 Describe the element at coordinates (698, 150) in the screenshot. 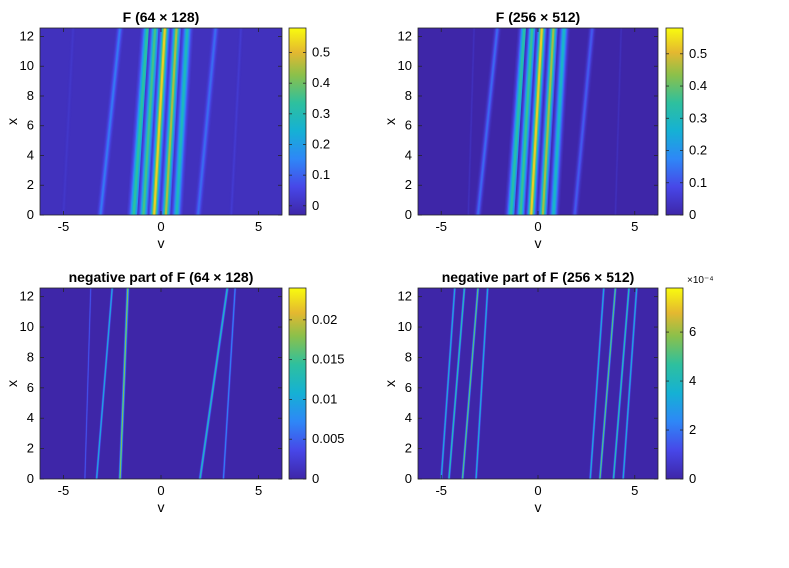

I see `colorbar-tick-label: 0.2` at that location.